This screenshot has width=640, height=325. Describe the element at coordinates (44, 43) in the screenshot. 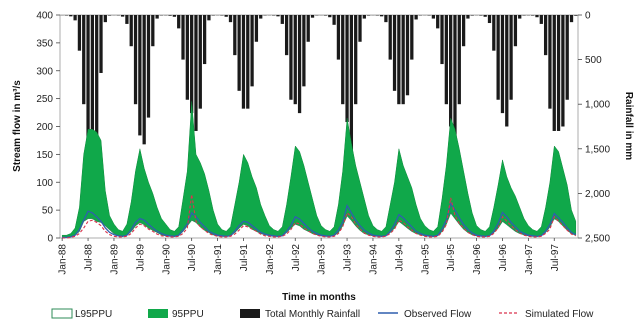

I see `y-tick-label: 350` at that location.